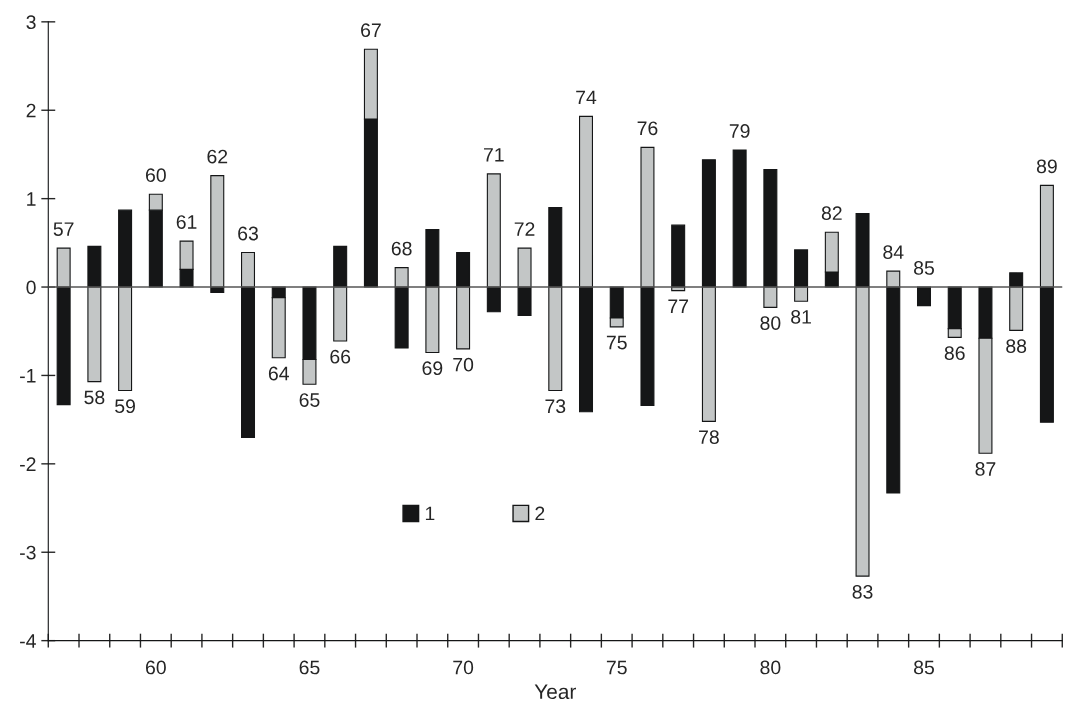 This screenshot has height=728, width=1073. What do you see at coordinates (31, 22) in the screenshot?
I see `y-tick-label: 3` at bounding box center [31, 22].